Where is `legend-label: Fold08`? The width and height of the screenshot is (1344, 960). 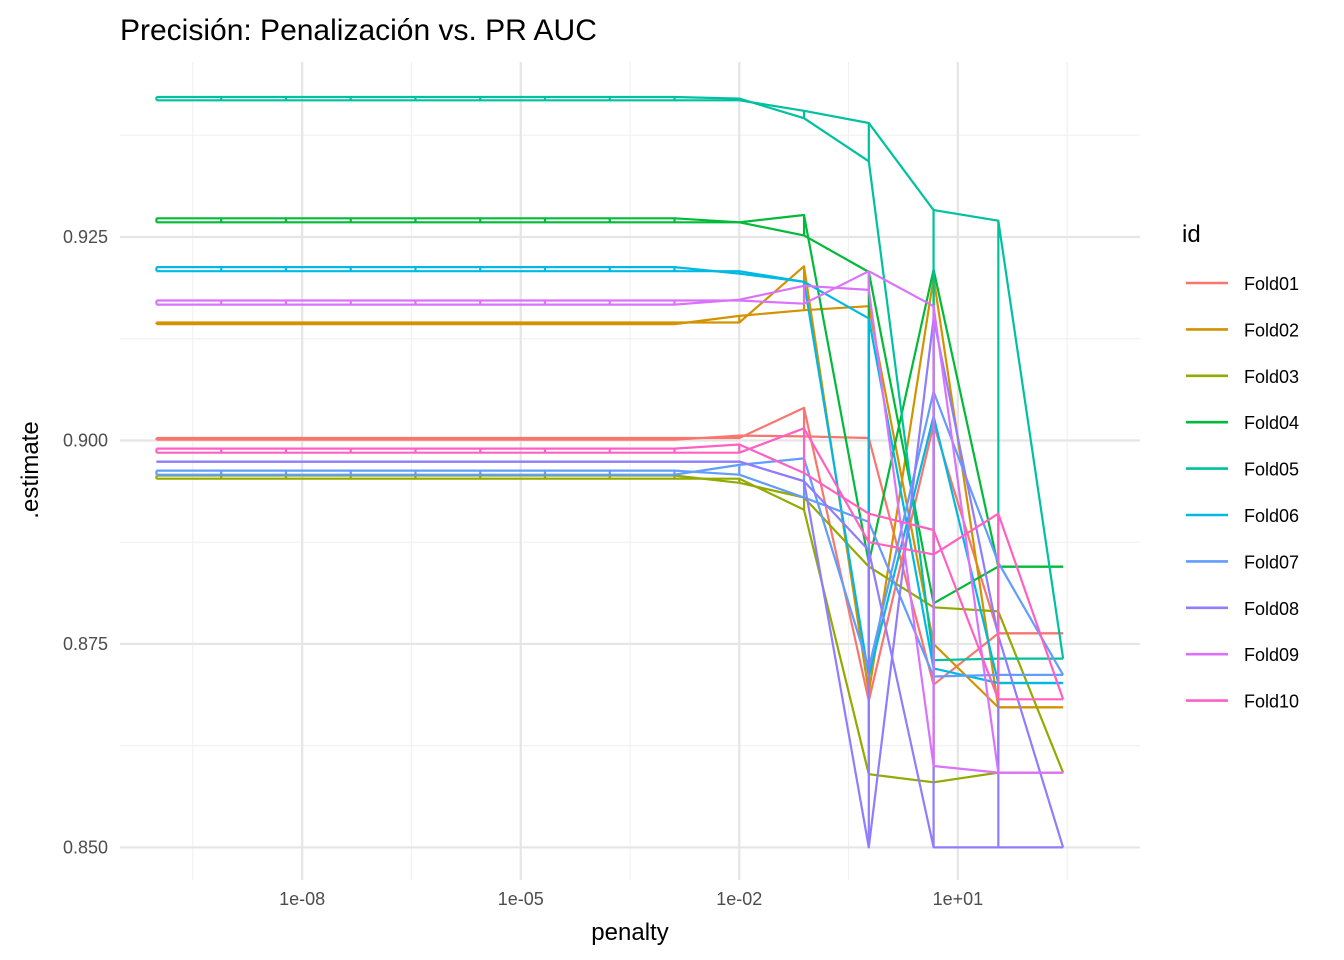
legend-label: Fold08 is located at coordinates (1271, 609).